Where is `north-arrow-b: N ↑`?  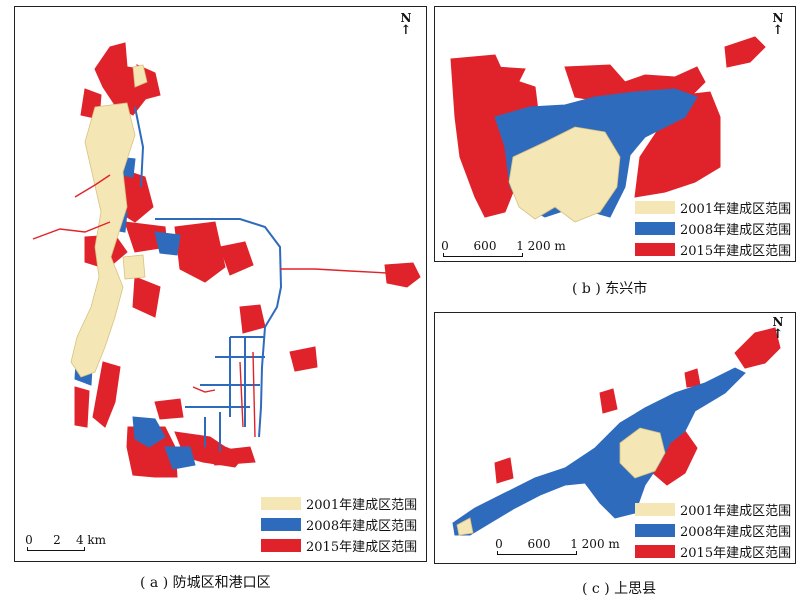
north-arrow-b: N ↑ is located at coordinates (778, 24).